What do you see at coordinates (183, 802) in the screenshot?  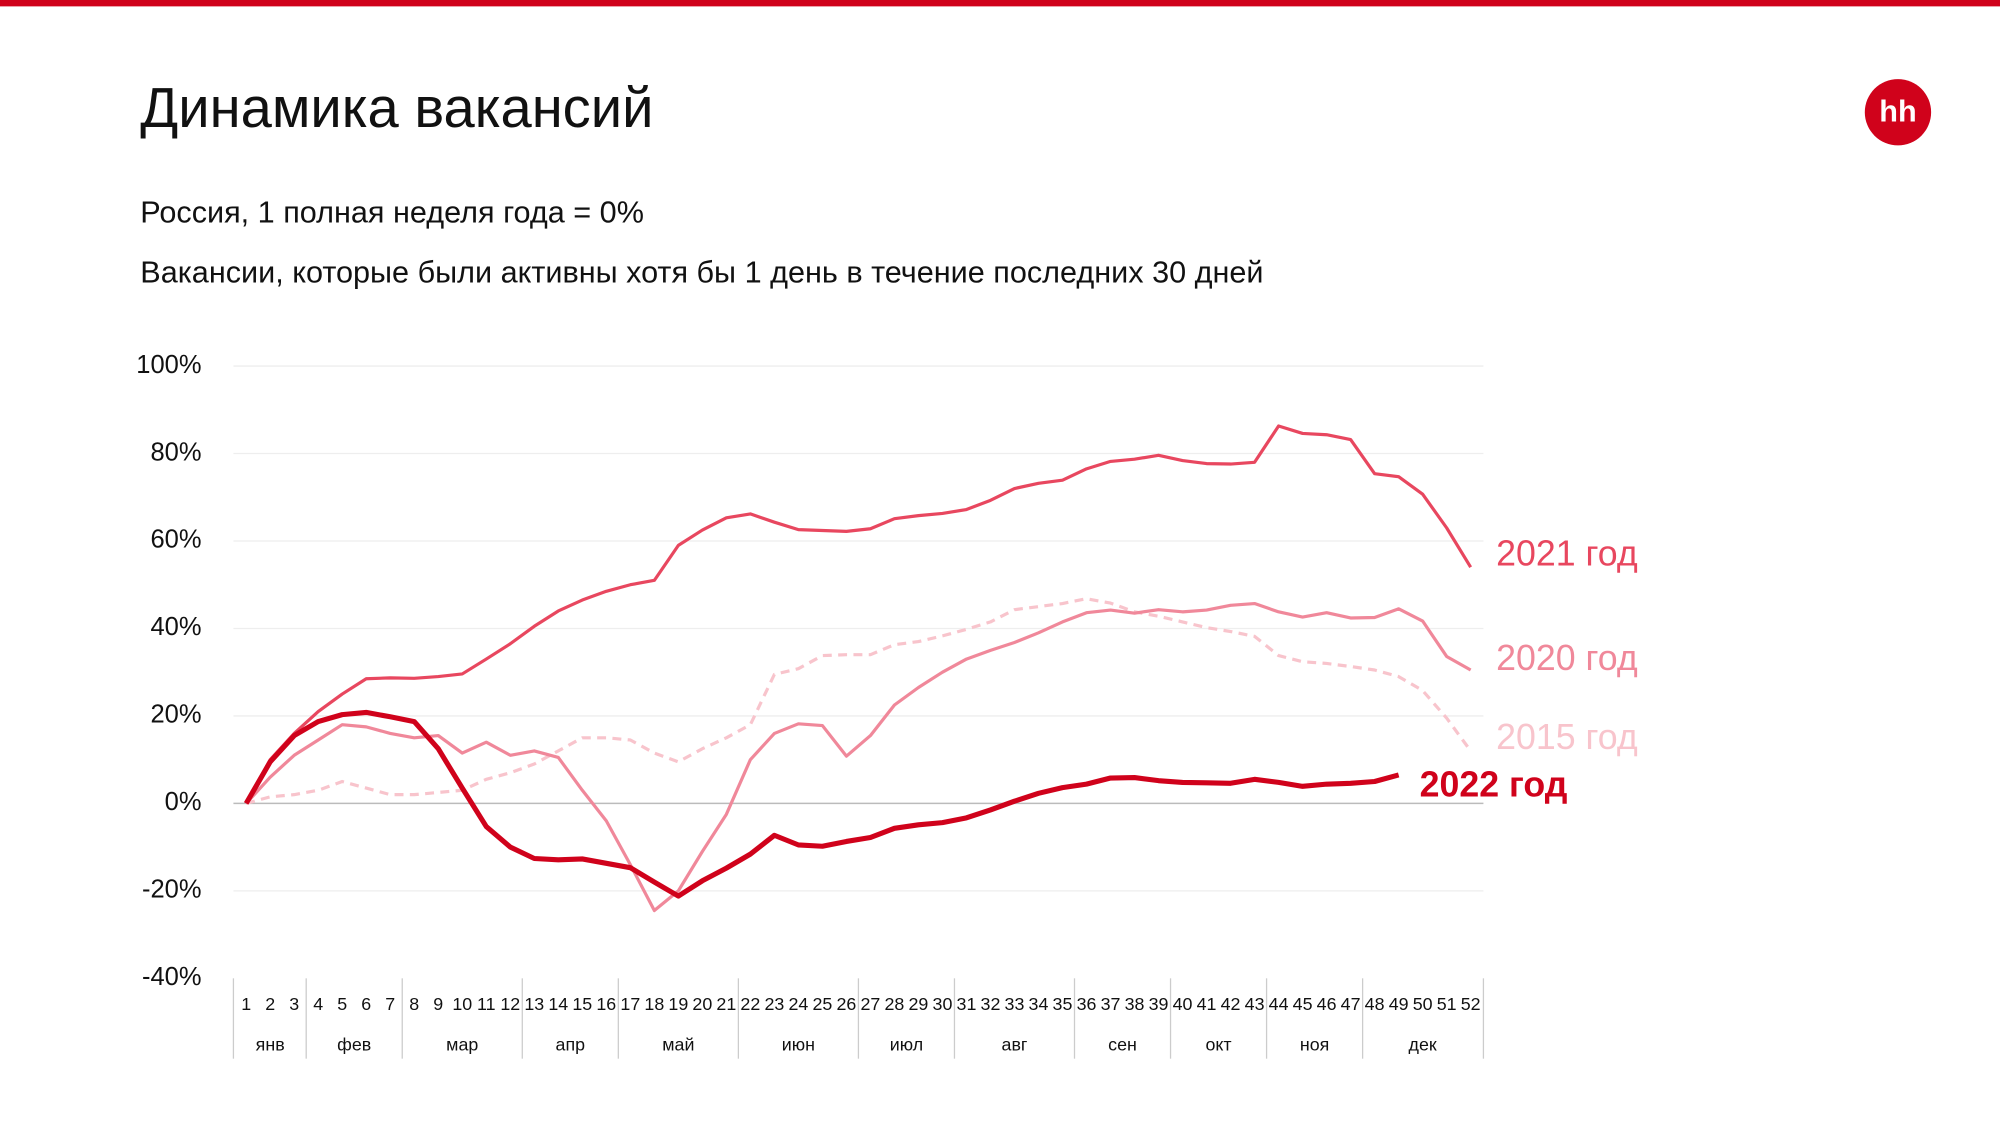 I see `y-tick-label: 0%` at bounding box center [183, 802].